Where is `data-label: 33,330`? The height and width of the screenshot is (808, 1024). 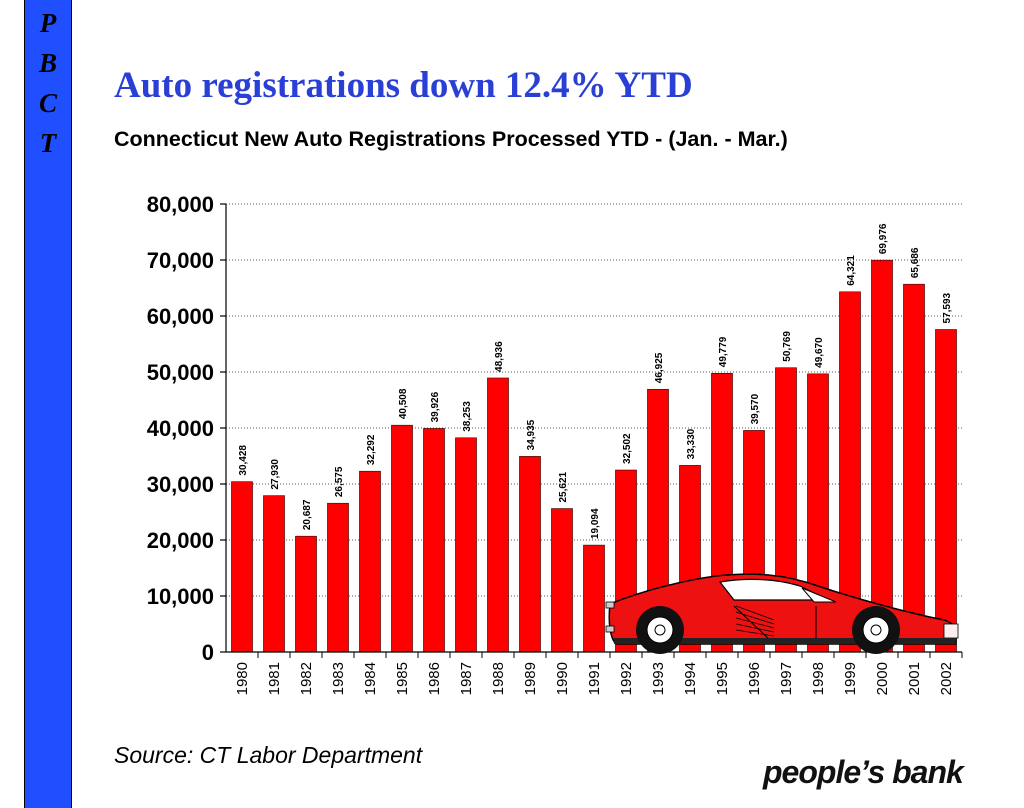 data-label: 33,330 is located at coordinates (691, 443).